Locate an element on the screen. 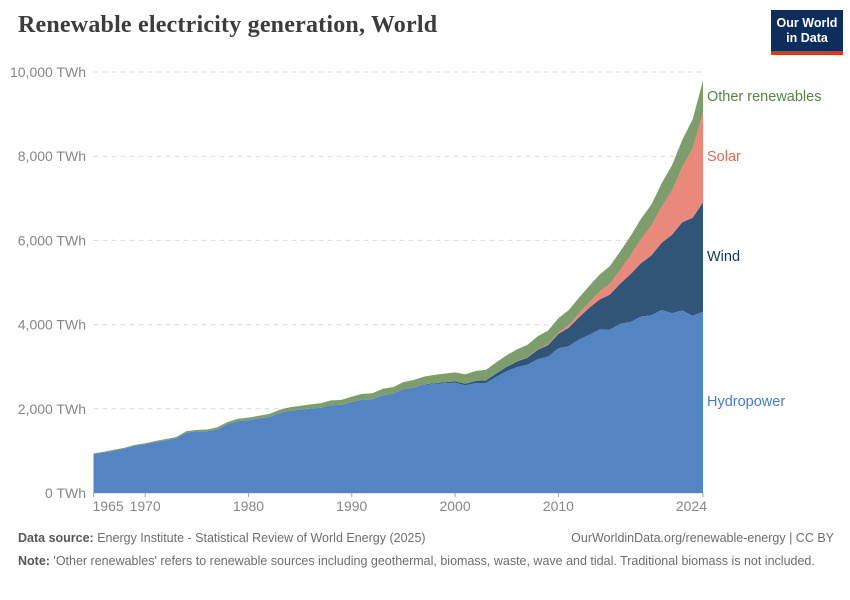 The width and height of the screenshot is (850, 600). y-axis-label: 8,000 TWh is located at coordinates (52, 156).